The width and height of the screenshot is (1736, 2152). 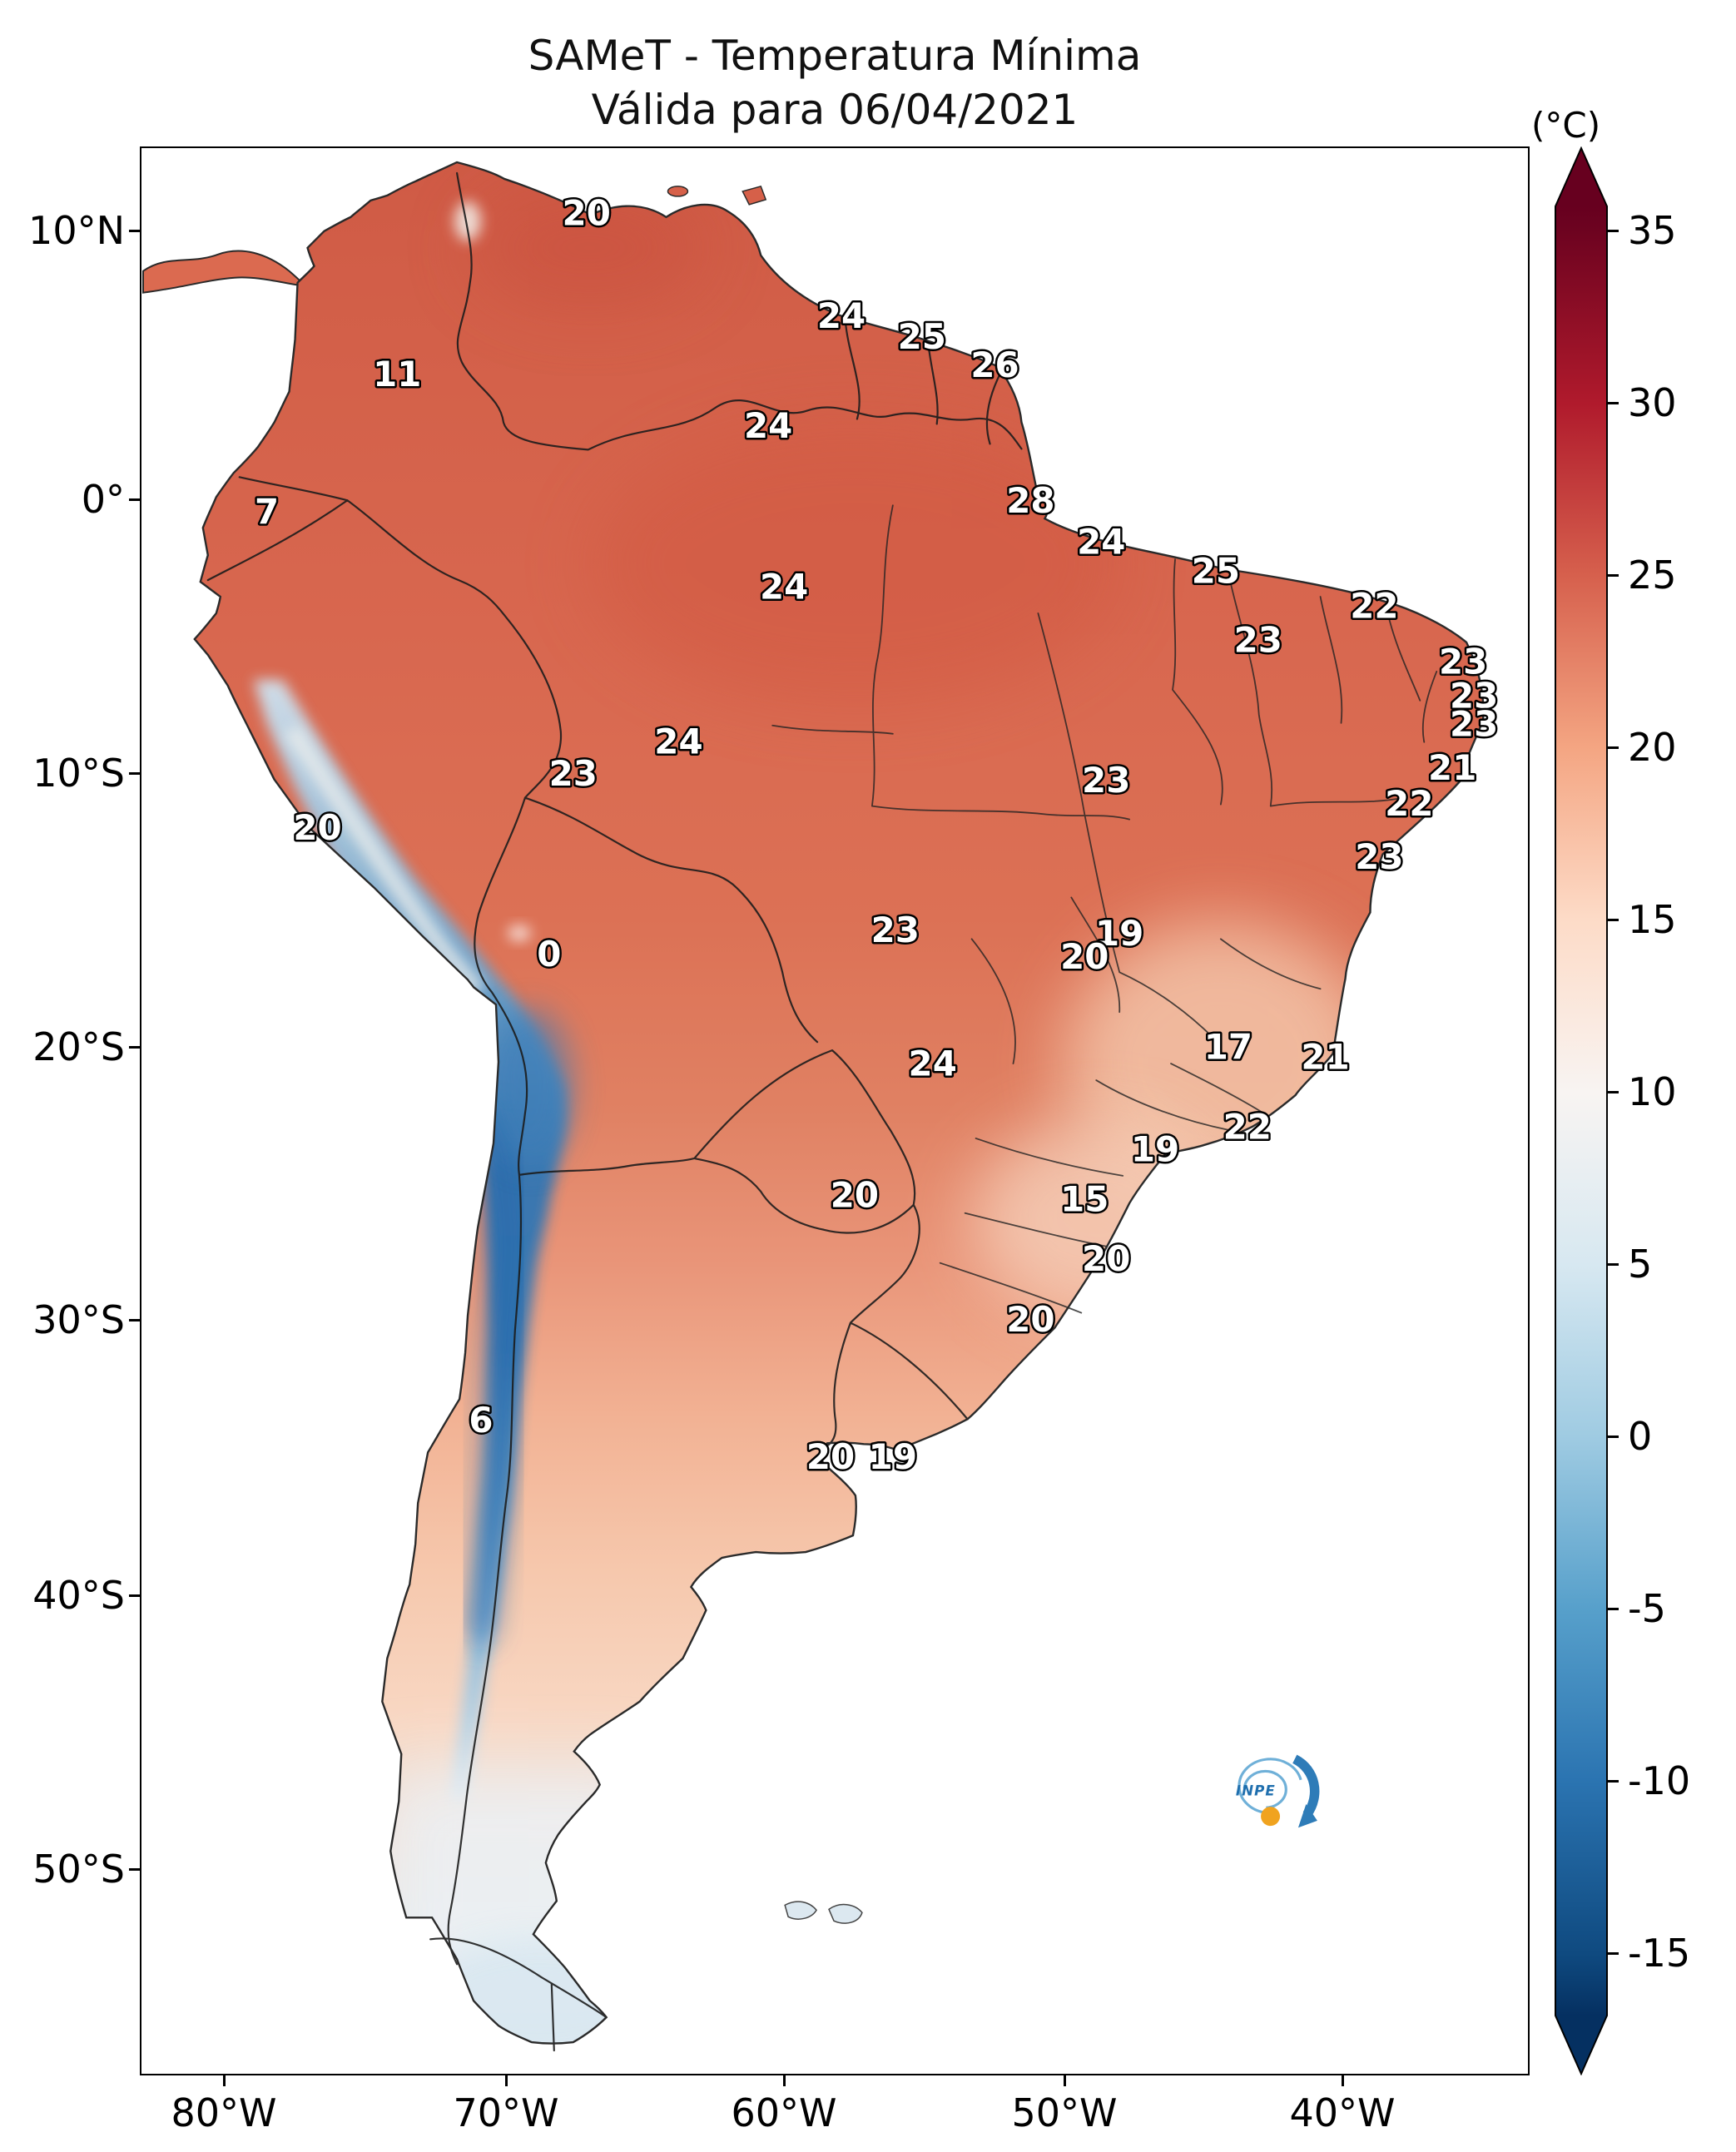 I want to click on colorbar-tick-label: 0, so click(x=1641, y=1436).